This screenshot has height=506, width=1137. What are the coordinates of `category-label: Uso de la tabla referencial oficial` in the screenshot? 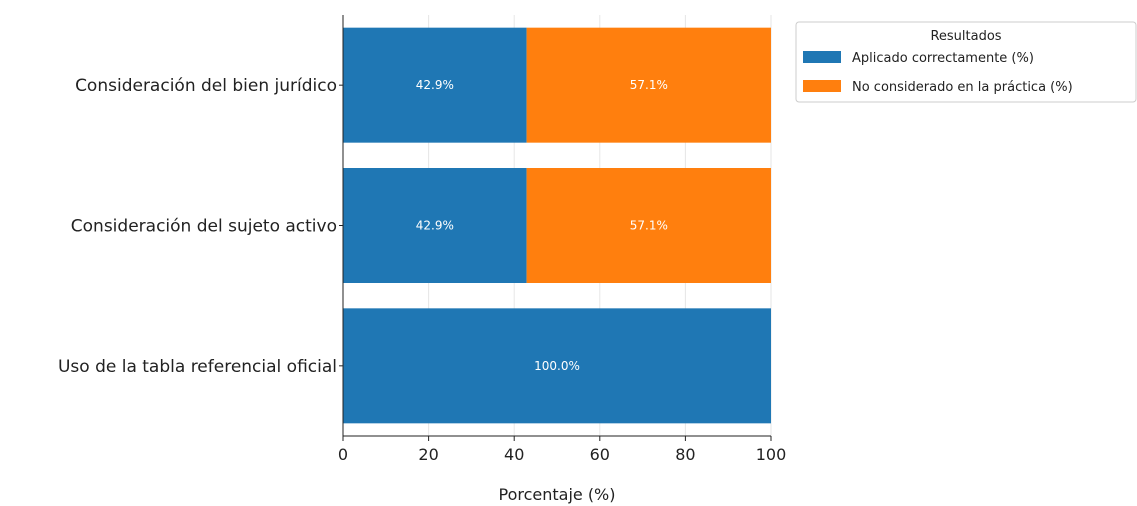 It's located at (197, 367).